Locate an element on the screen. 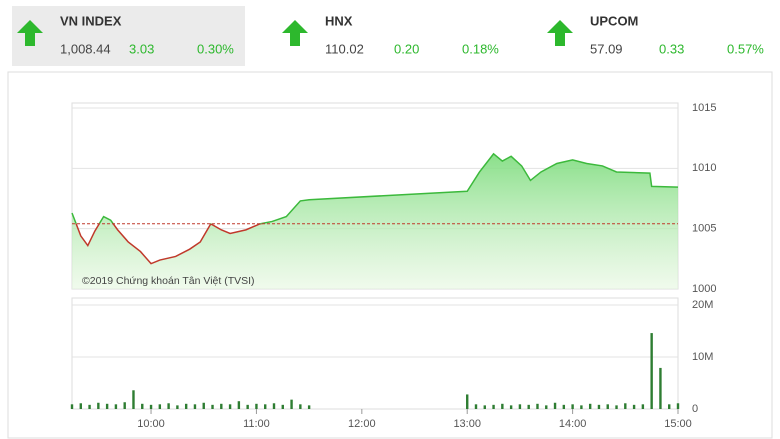 The image size is (780, 439). index-change: 3.03 is located at coordinates (141, 48).